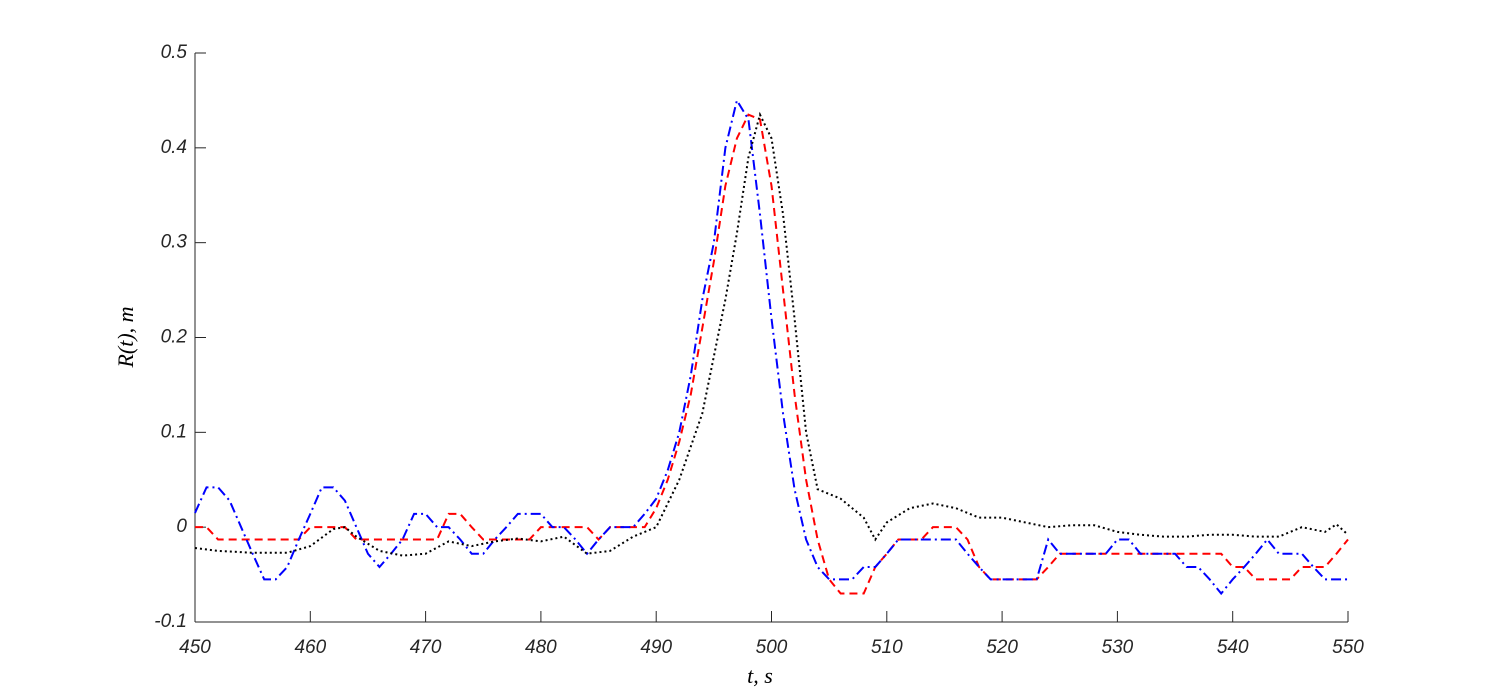  I want to click on y-tick-label: 0.5, so click(174, 52).